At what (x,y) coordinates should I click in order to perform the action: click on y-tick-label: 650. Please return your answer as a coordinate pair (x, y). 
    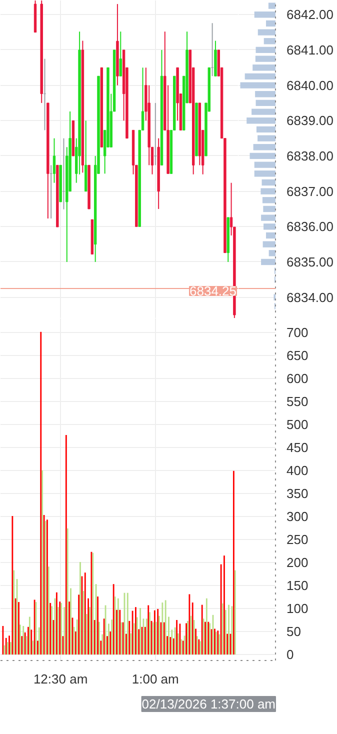
    Looking at the image, I should click on (297, 355).